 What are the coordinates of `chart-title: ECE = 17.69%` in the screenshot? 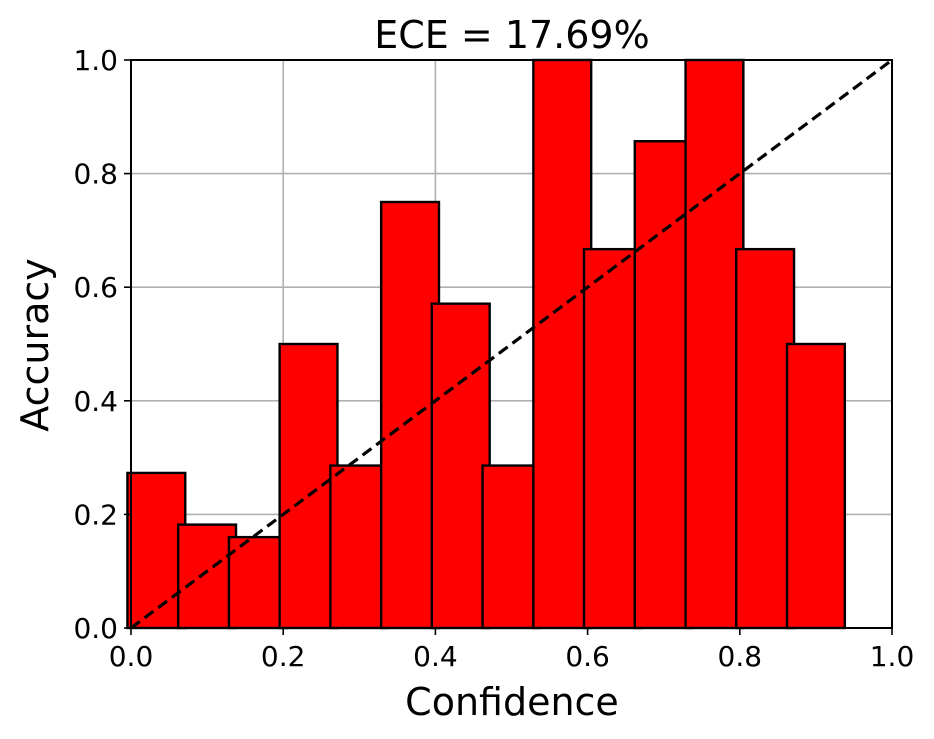 It's located at (511, 35).